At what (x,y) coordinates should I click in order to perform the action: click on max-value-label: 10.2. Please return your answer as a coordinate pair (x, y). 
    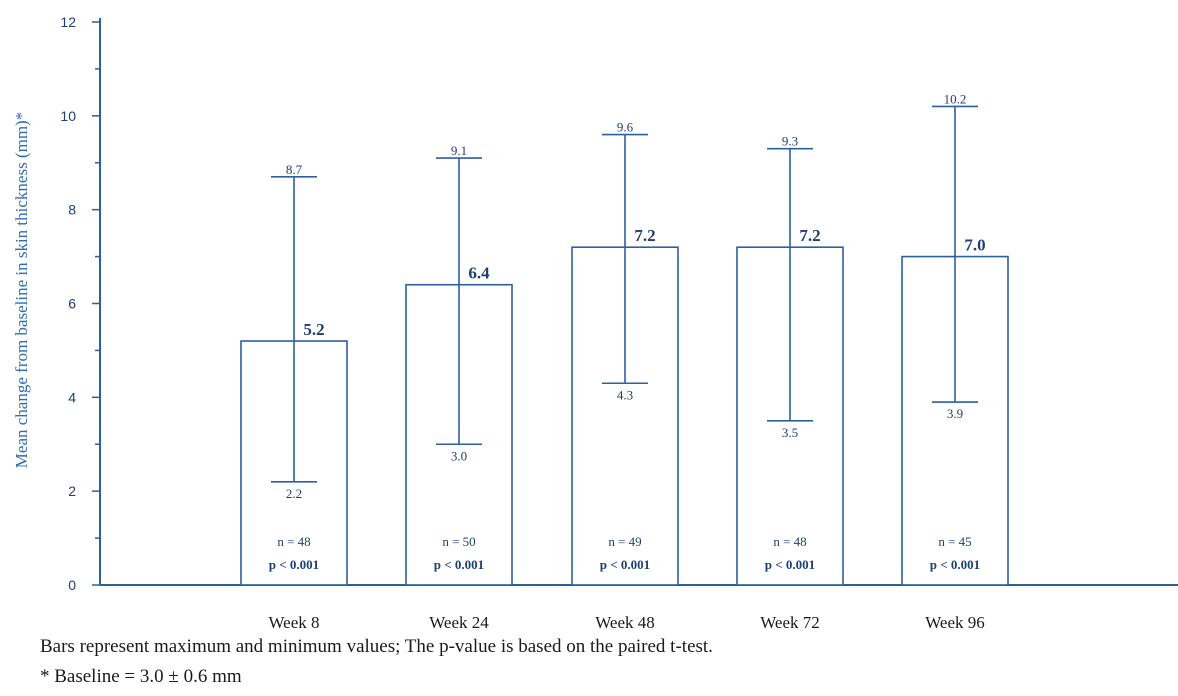
    Looking at the image, I should click on (955, 98).